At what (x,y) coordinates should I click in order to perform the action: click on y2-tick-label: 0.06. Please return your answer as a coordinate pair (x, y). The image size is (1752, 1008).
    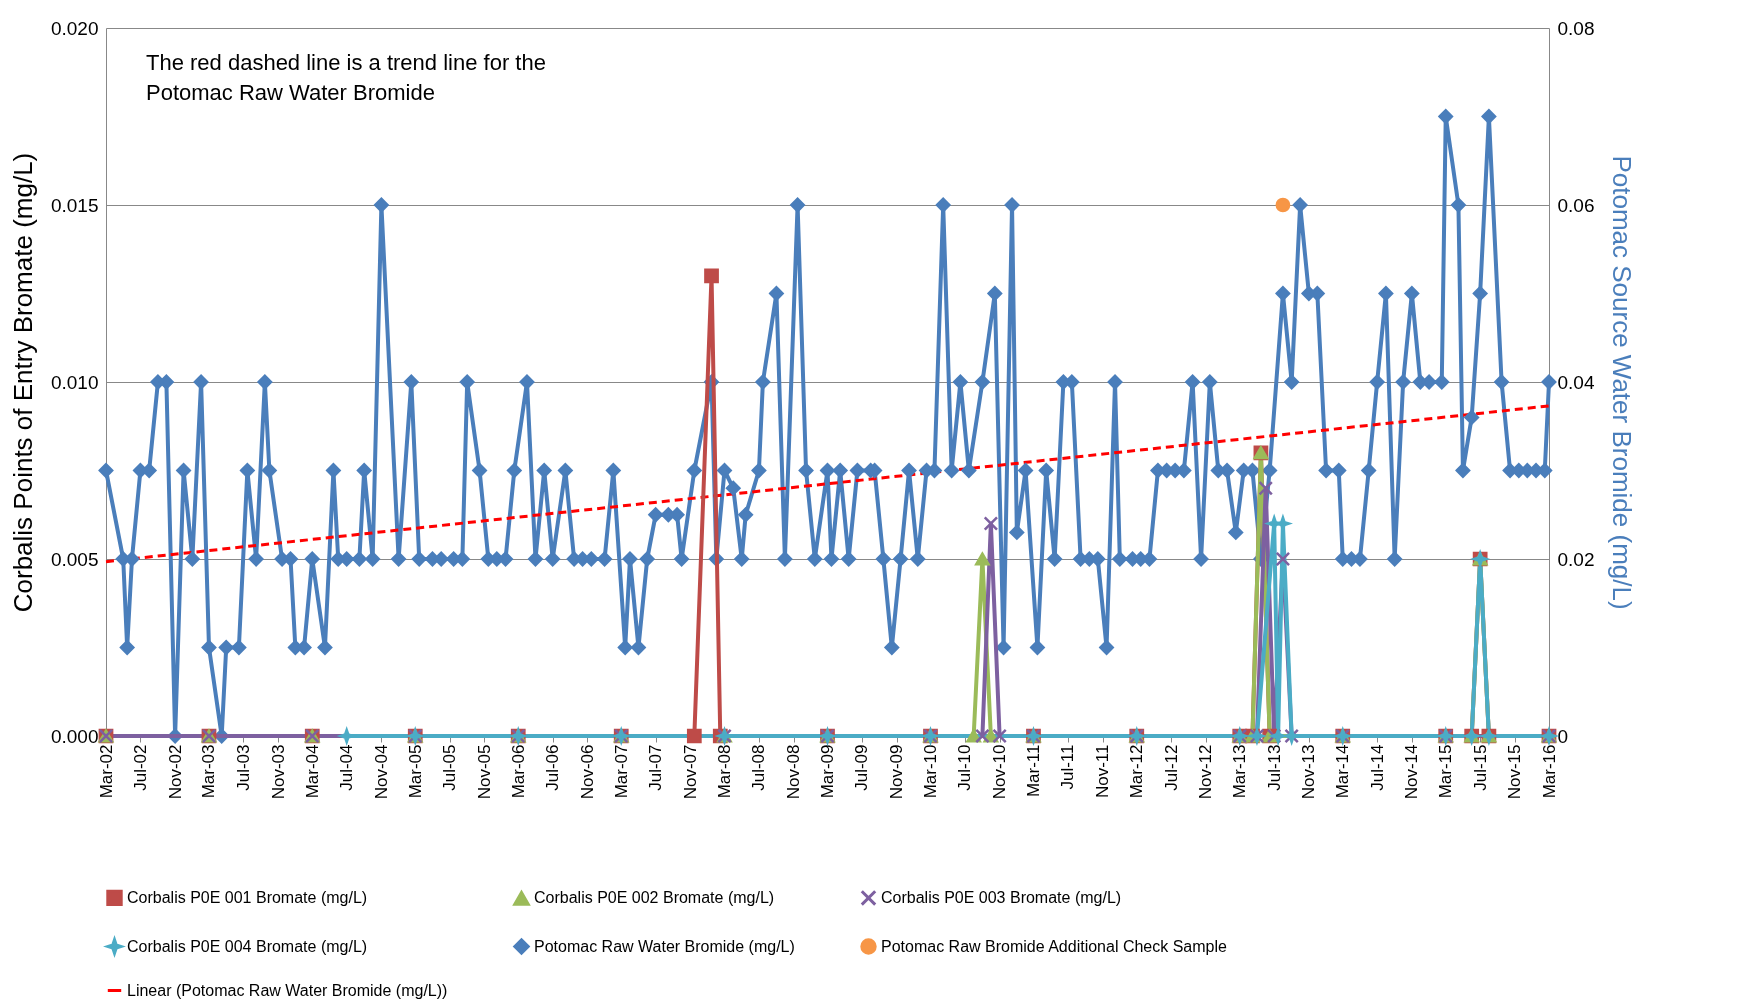
    Looking at the image, I should click on (1576, 205).